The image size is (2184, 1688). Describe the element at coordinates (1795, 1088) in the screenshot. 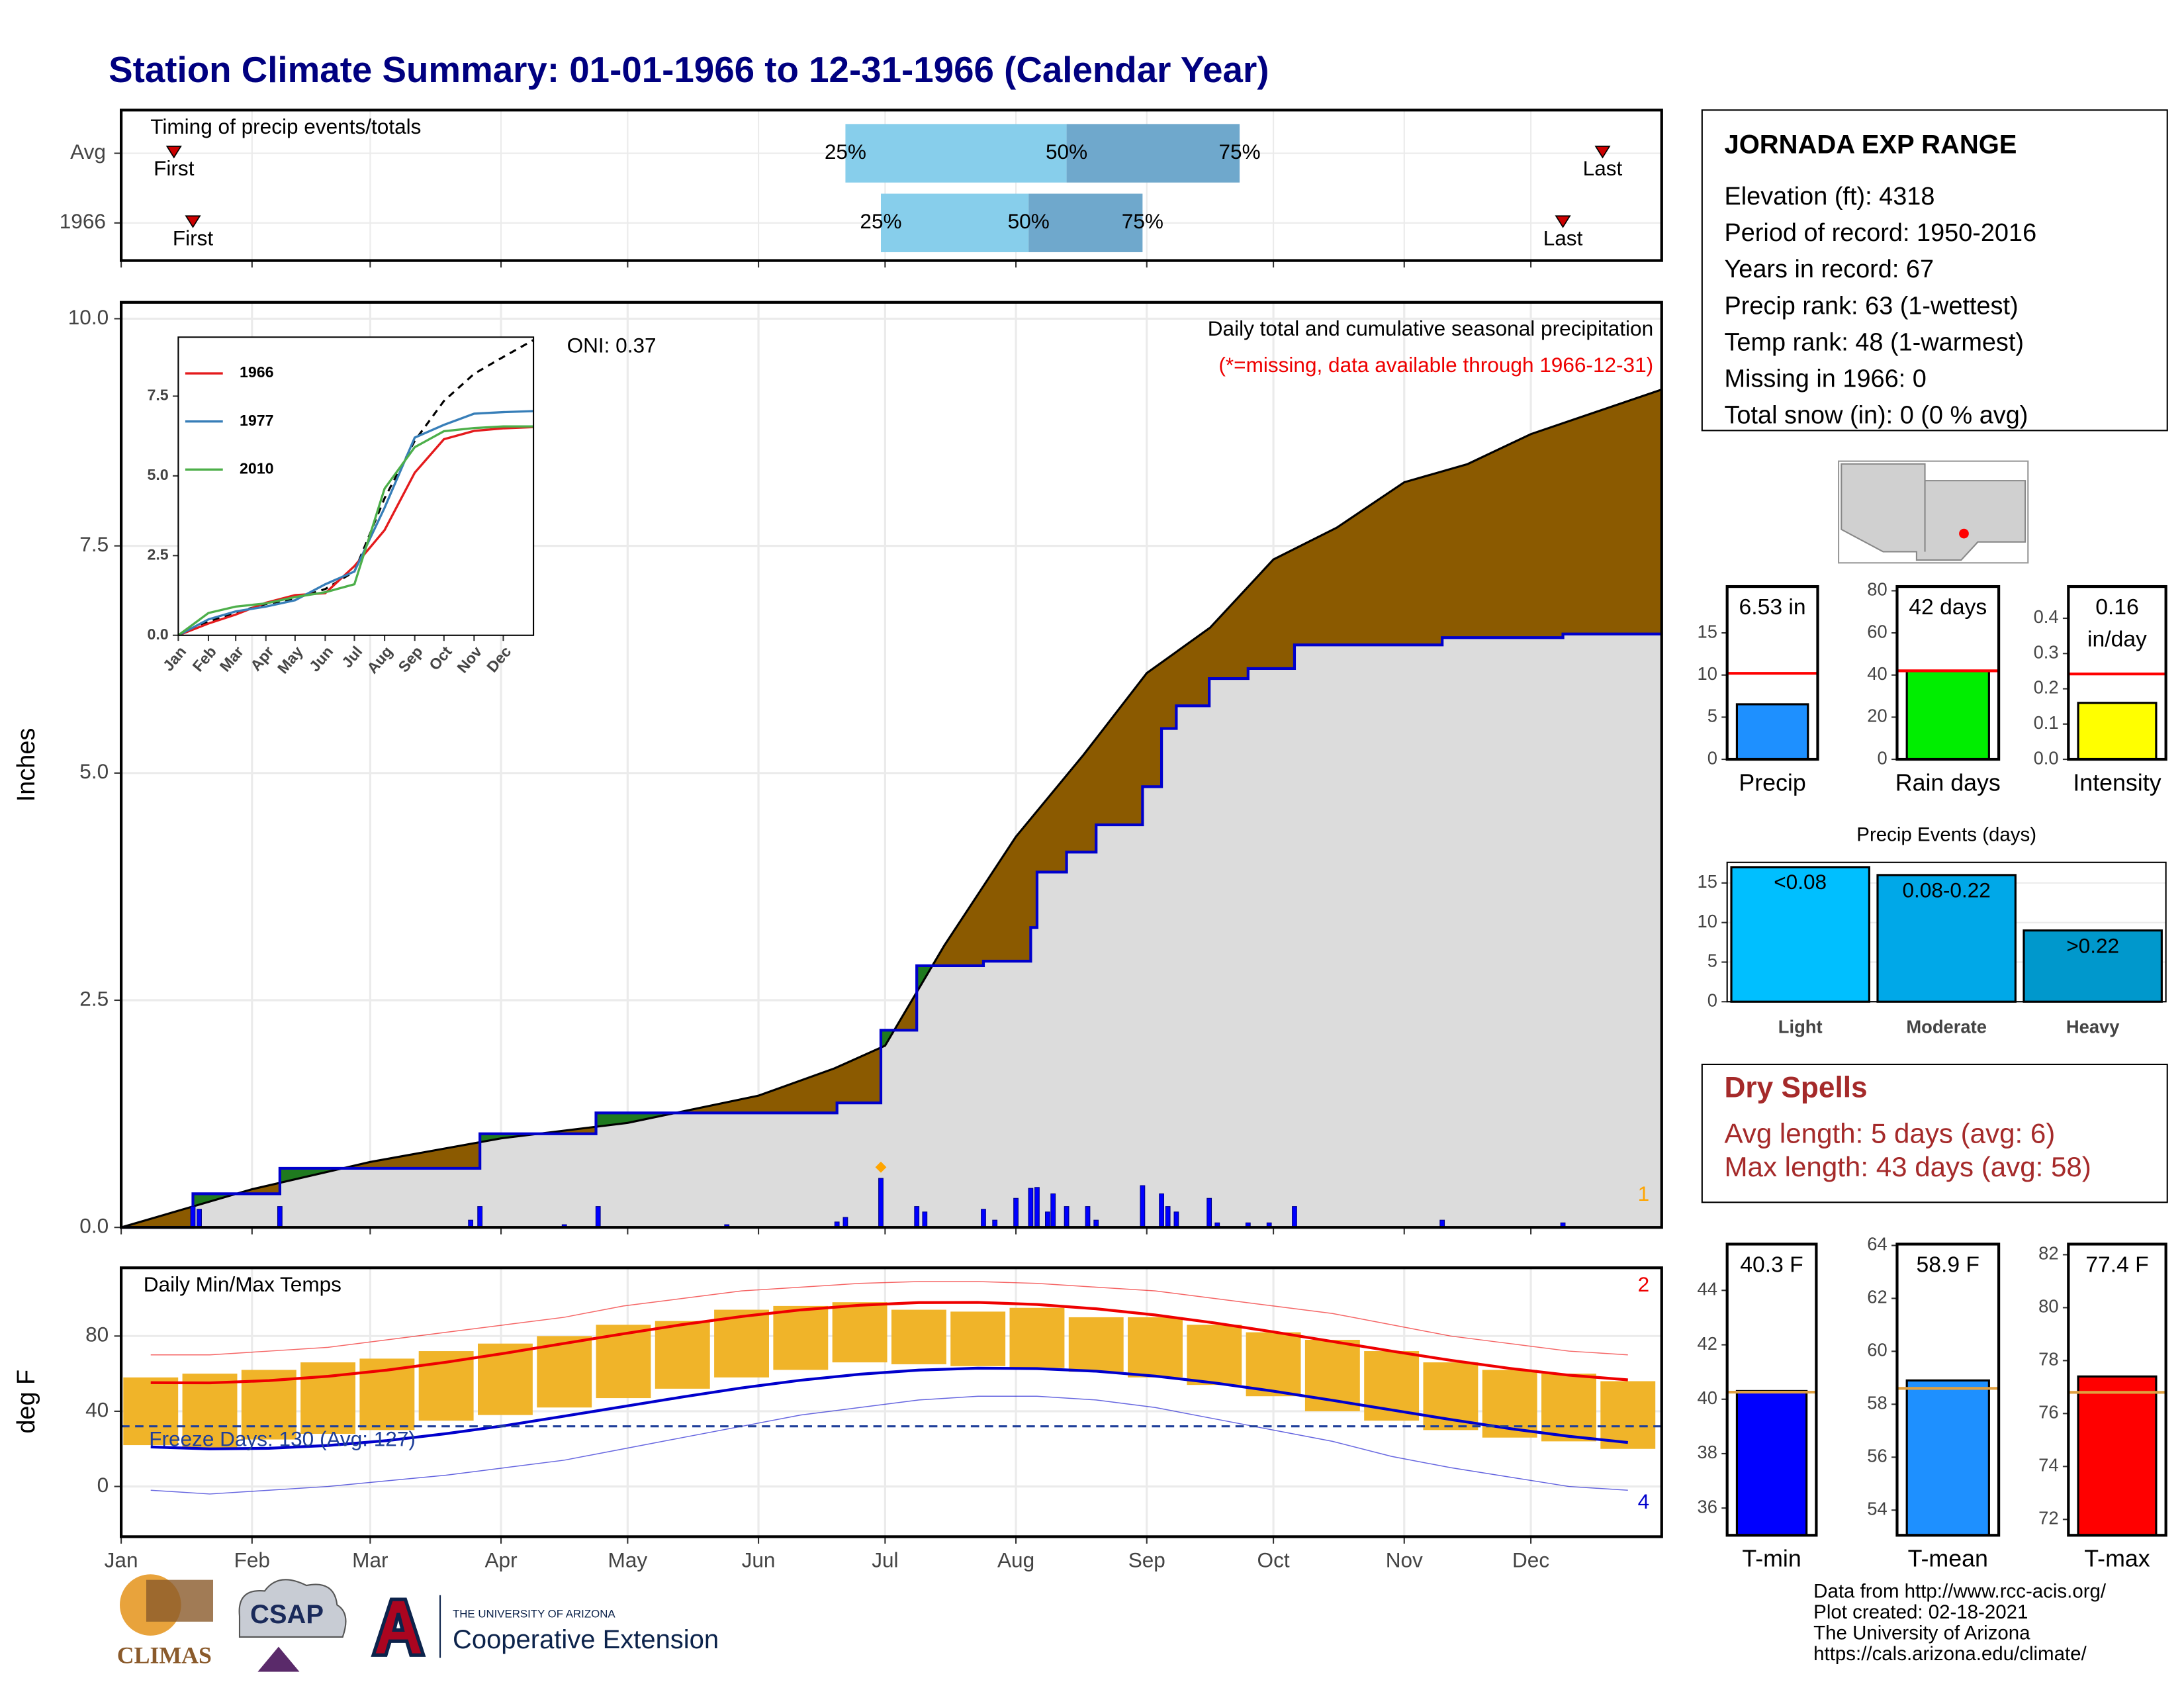

I see `dry-spells-title: Dry Spells` at that location.